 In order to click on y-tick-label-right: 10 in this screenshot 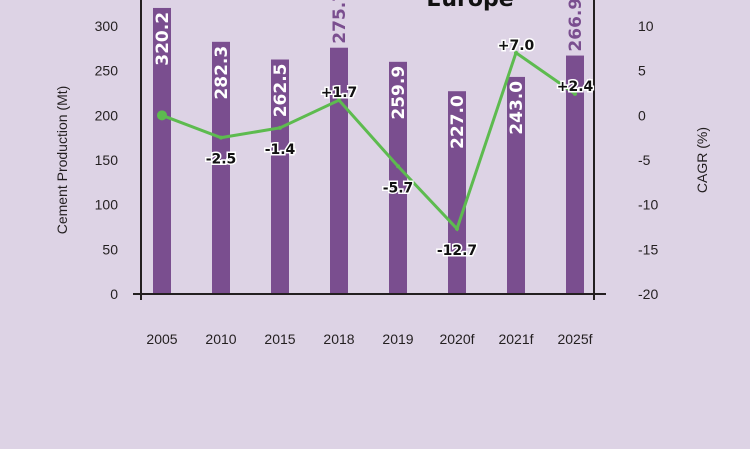, I will do `click(646, 26)`.